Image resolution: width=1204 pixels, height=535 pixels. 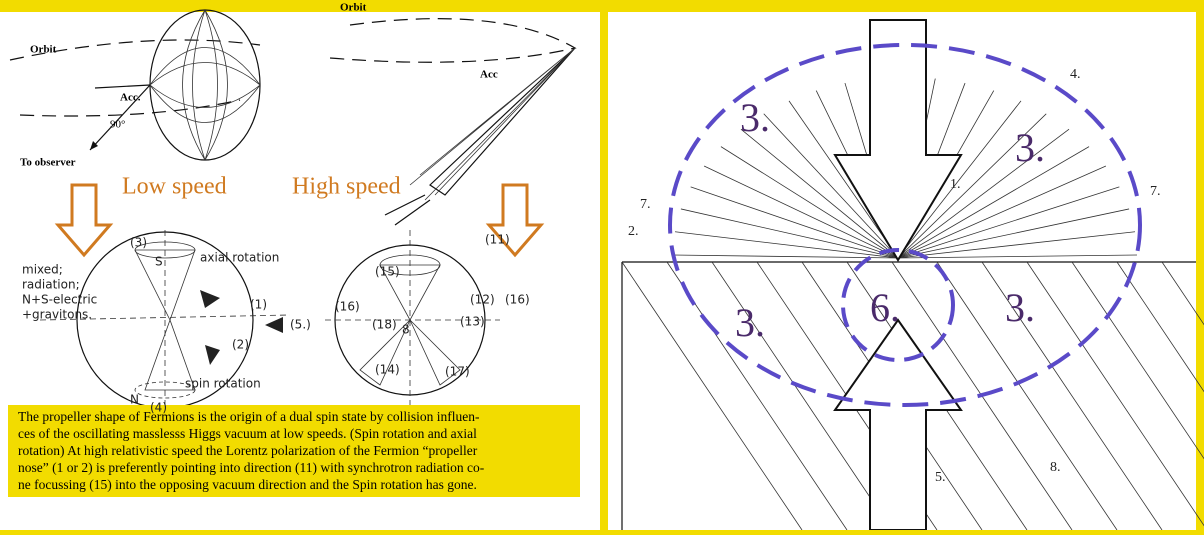 What do you see at coordinates (940, 477) in the screenshot?
I see `mark-label: 5.` at bounding box center [940, 477].